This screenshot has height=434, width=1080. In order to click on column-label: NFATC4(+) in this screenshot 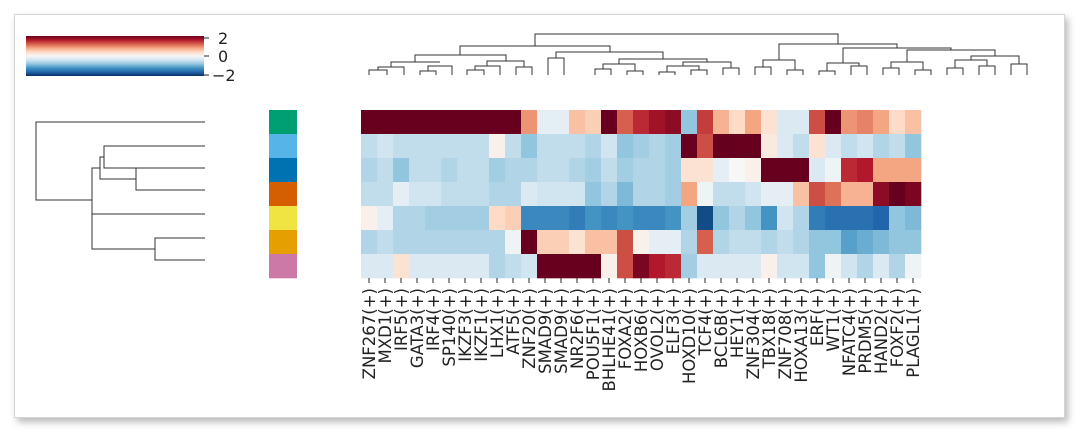, I will do `click(849, 332)`.